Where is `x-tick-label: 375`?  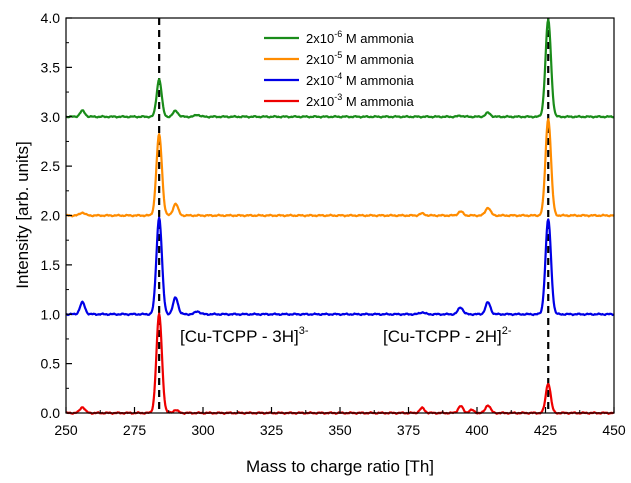
x-tick-label: 375 is located at coordinates (409, 430).